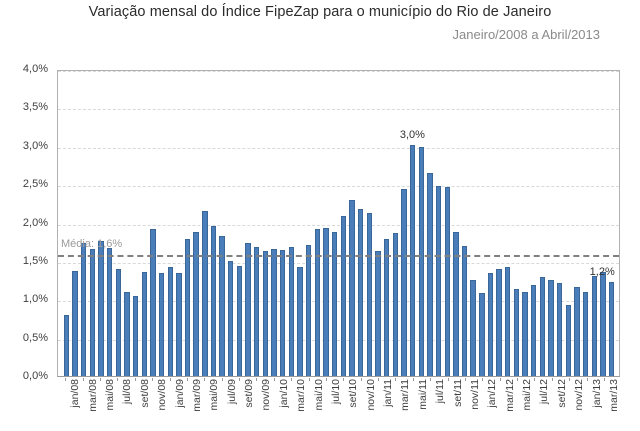 Image resolution: width=640 pixels, height=431 pixels. I want to click on y-axis-tick-label: 2,0%, so click(35, 222).